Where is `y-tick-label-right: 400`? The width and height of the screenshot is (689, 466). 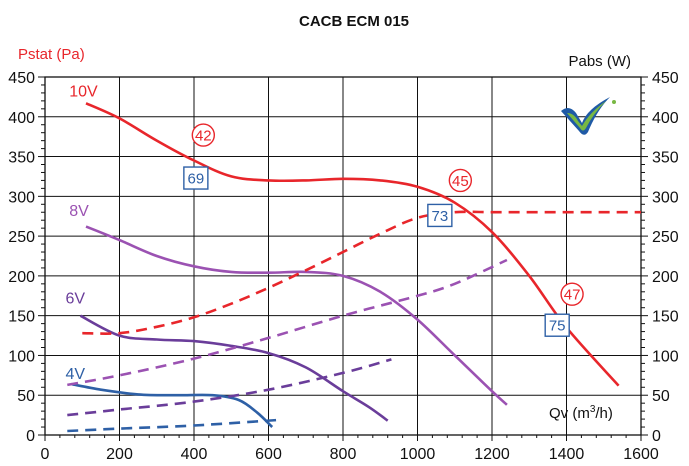
y-tick-label-right: 400 is located at coordinates (665, 118).